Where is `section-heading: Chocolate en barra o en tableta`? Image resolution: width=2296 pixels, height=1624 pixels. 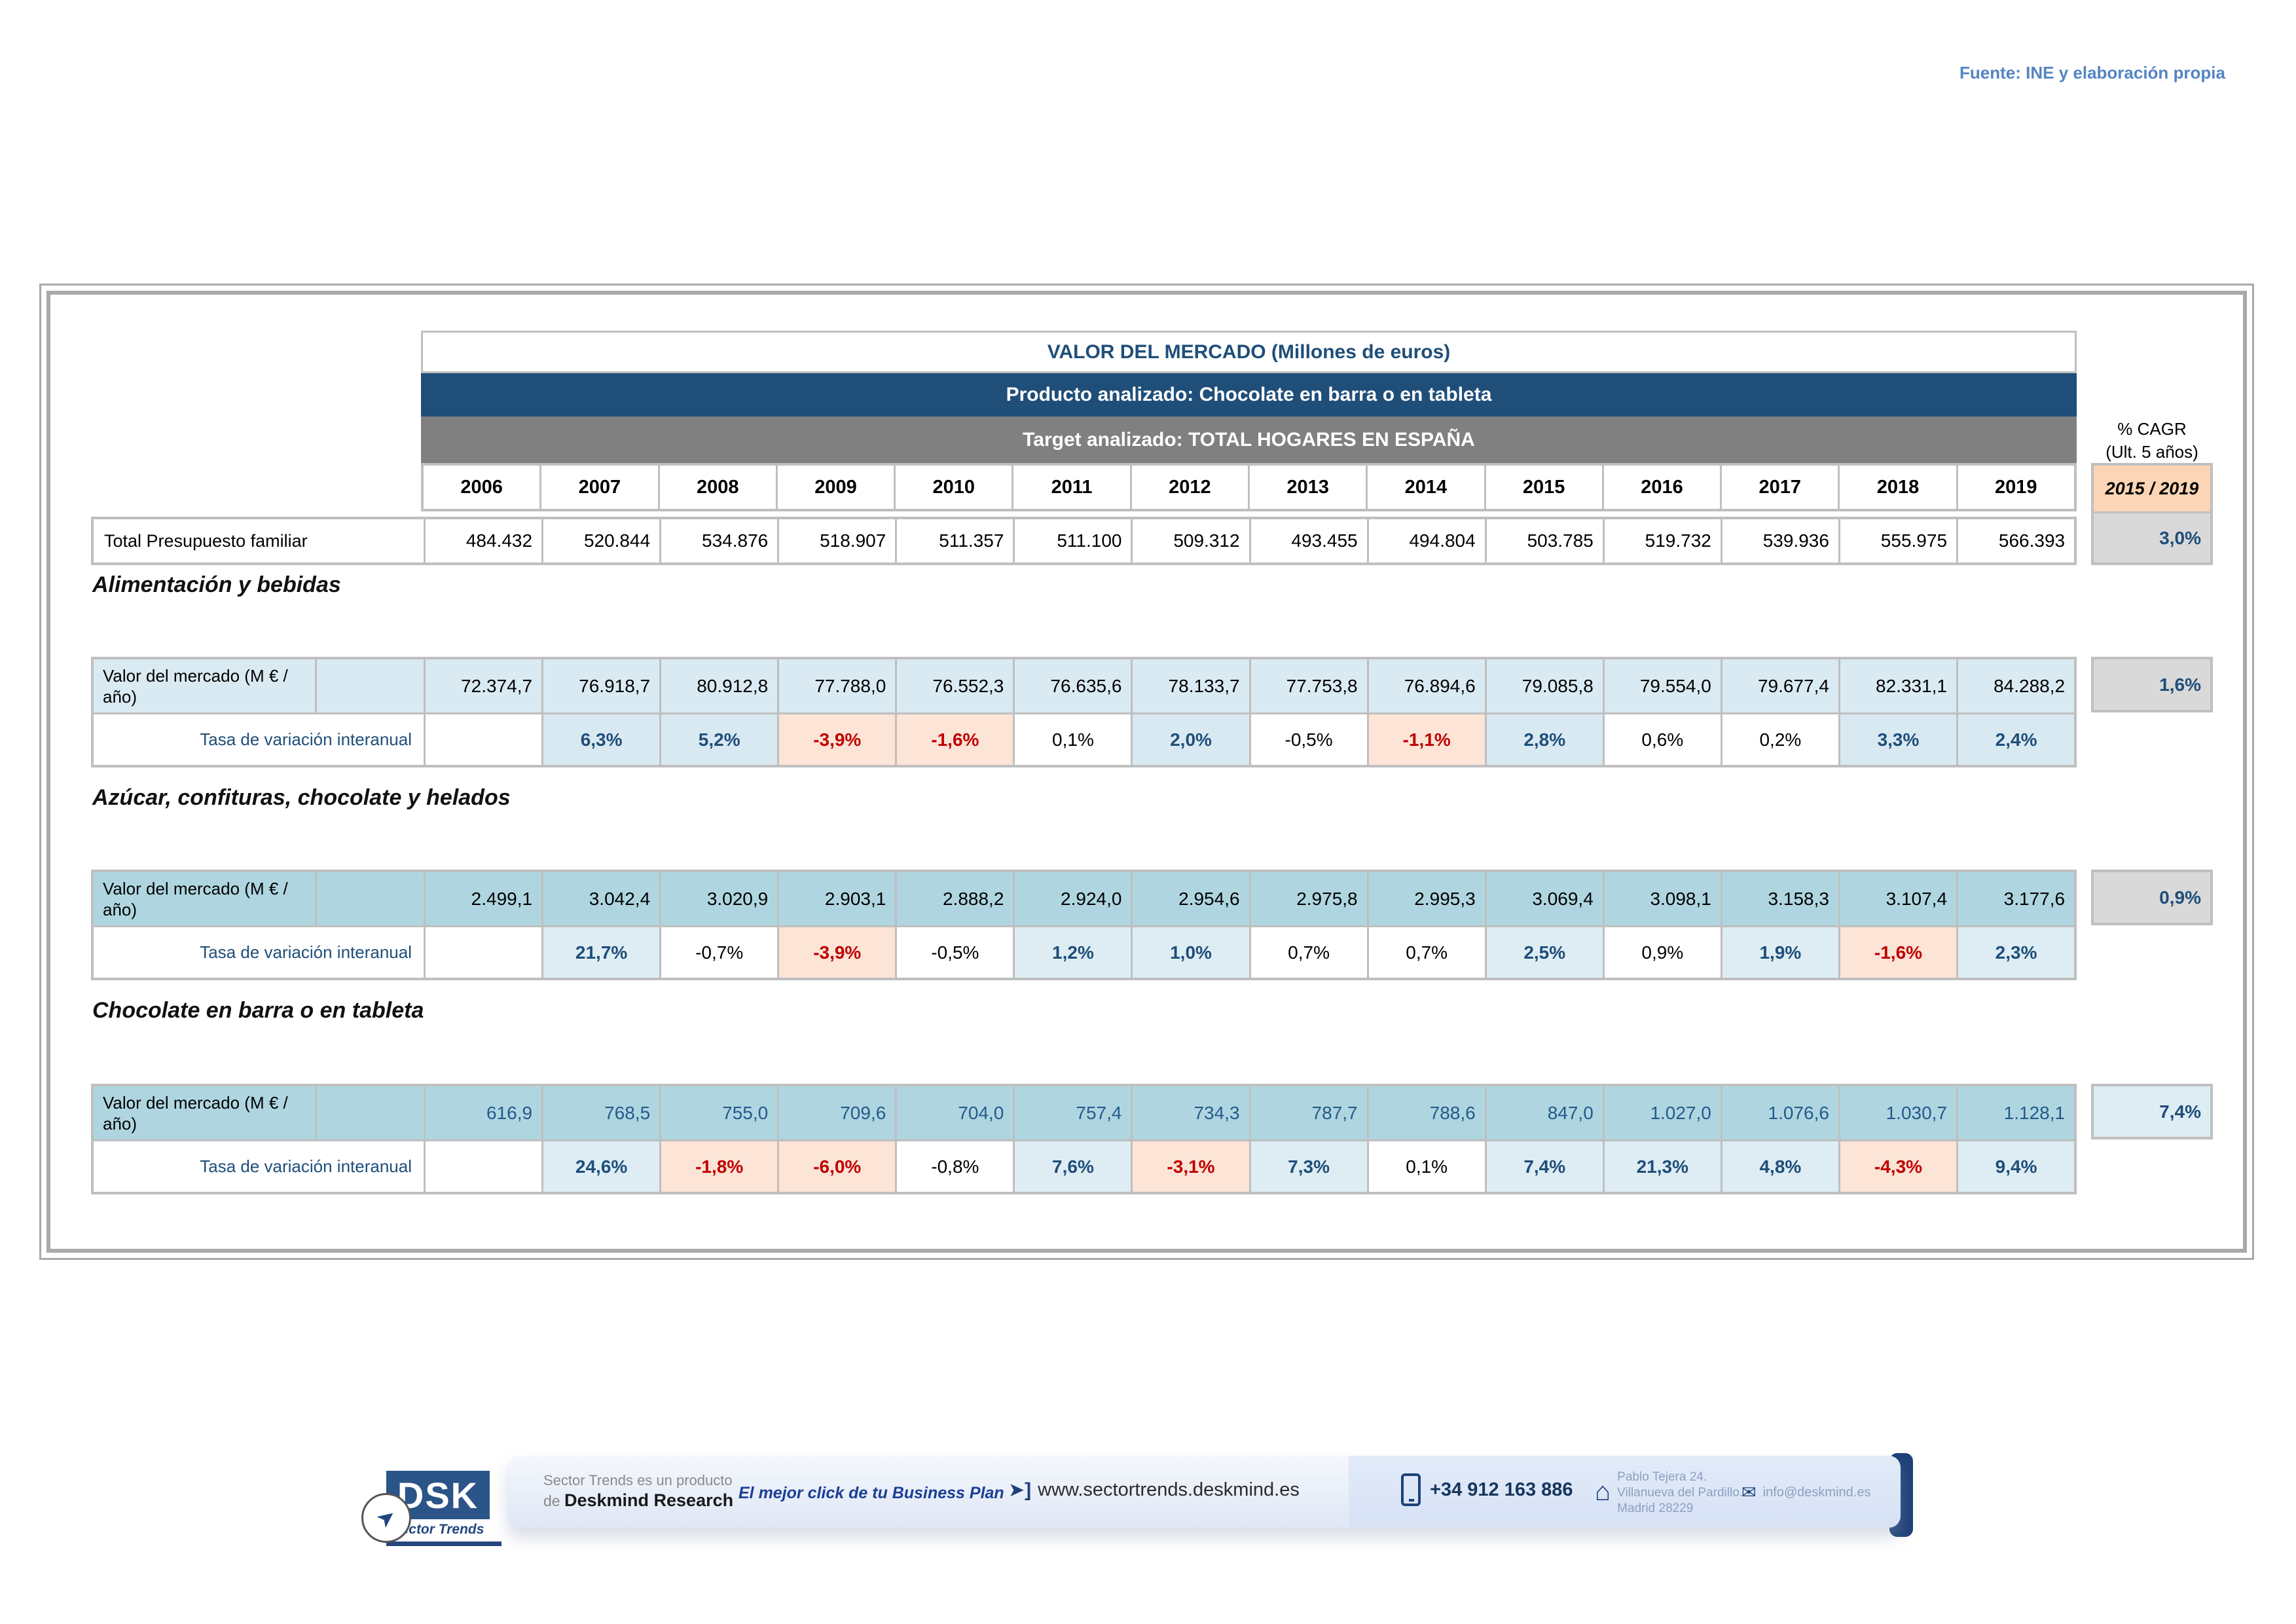 section-heading: Chocolate en barra o en tableta is located at coordinates (258, 1010).